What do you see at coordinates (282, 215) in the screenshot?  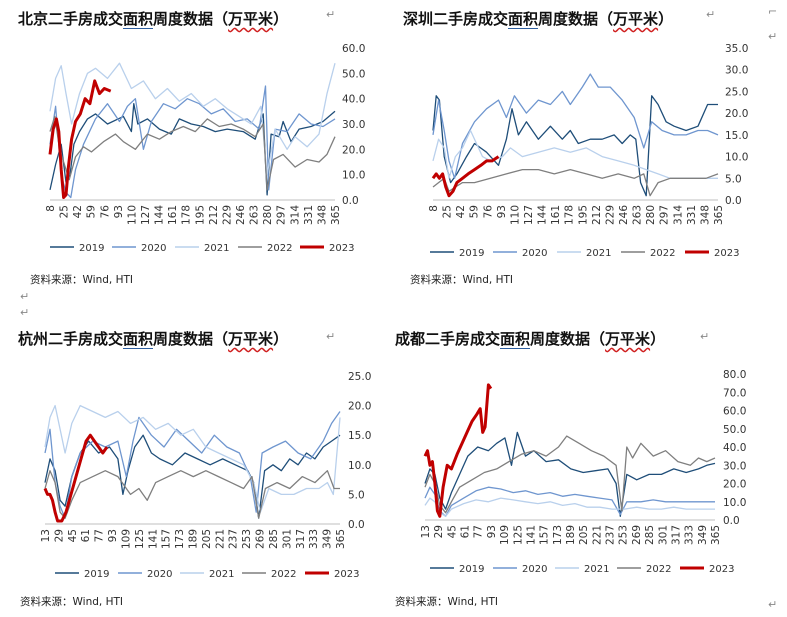 I see `x-tick-label: 297` at bounding box center [282, 215].